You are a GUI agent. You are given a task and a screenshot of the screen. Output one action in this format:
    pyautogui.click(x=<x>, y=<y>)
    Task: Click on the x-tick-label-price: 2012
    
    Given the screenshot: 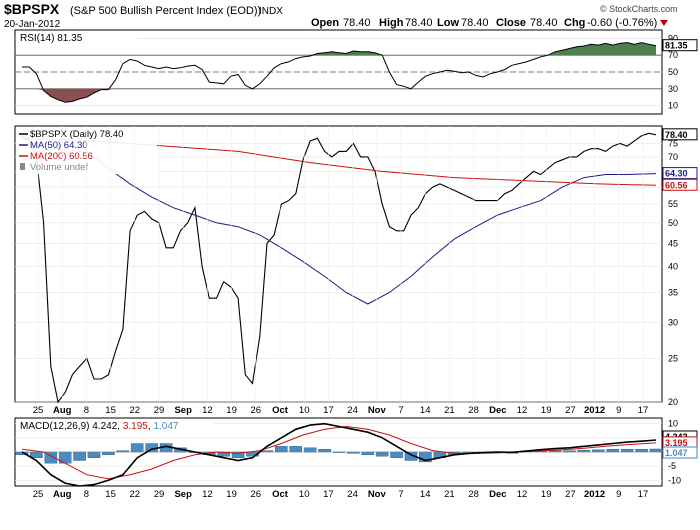 What is the action you would take?
    pyautogui.click(x=594, y=410)
    